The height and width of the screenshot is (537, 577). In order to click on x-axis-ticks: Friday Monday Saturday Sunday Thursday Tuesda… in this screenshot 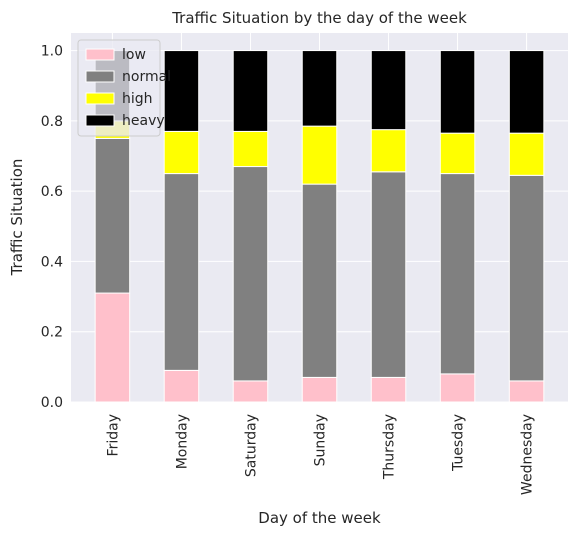, I will do `click(320, 454)`.